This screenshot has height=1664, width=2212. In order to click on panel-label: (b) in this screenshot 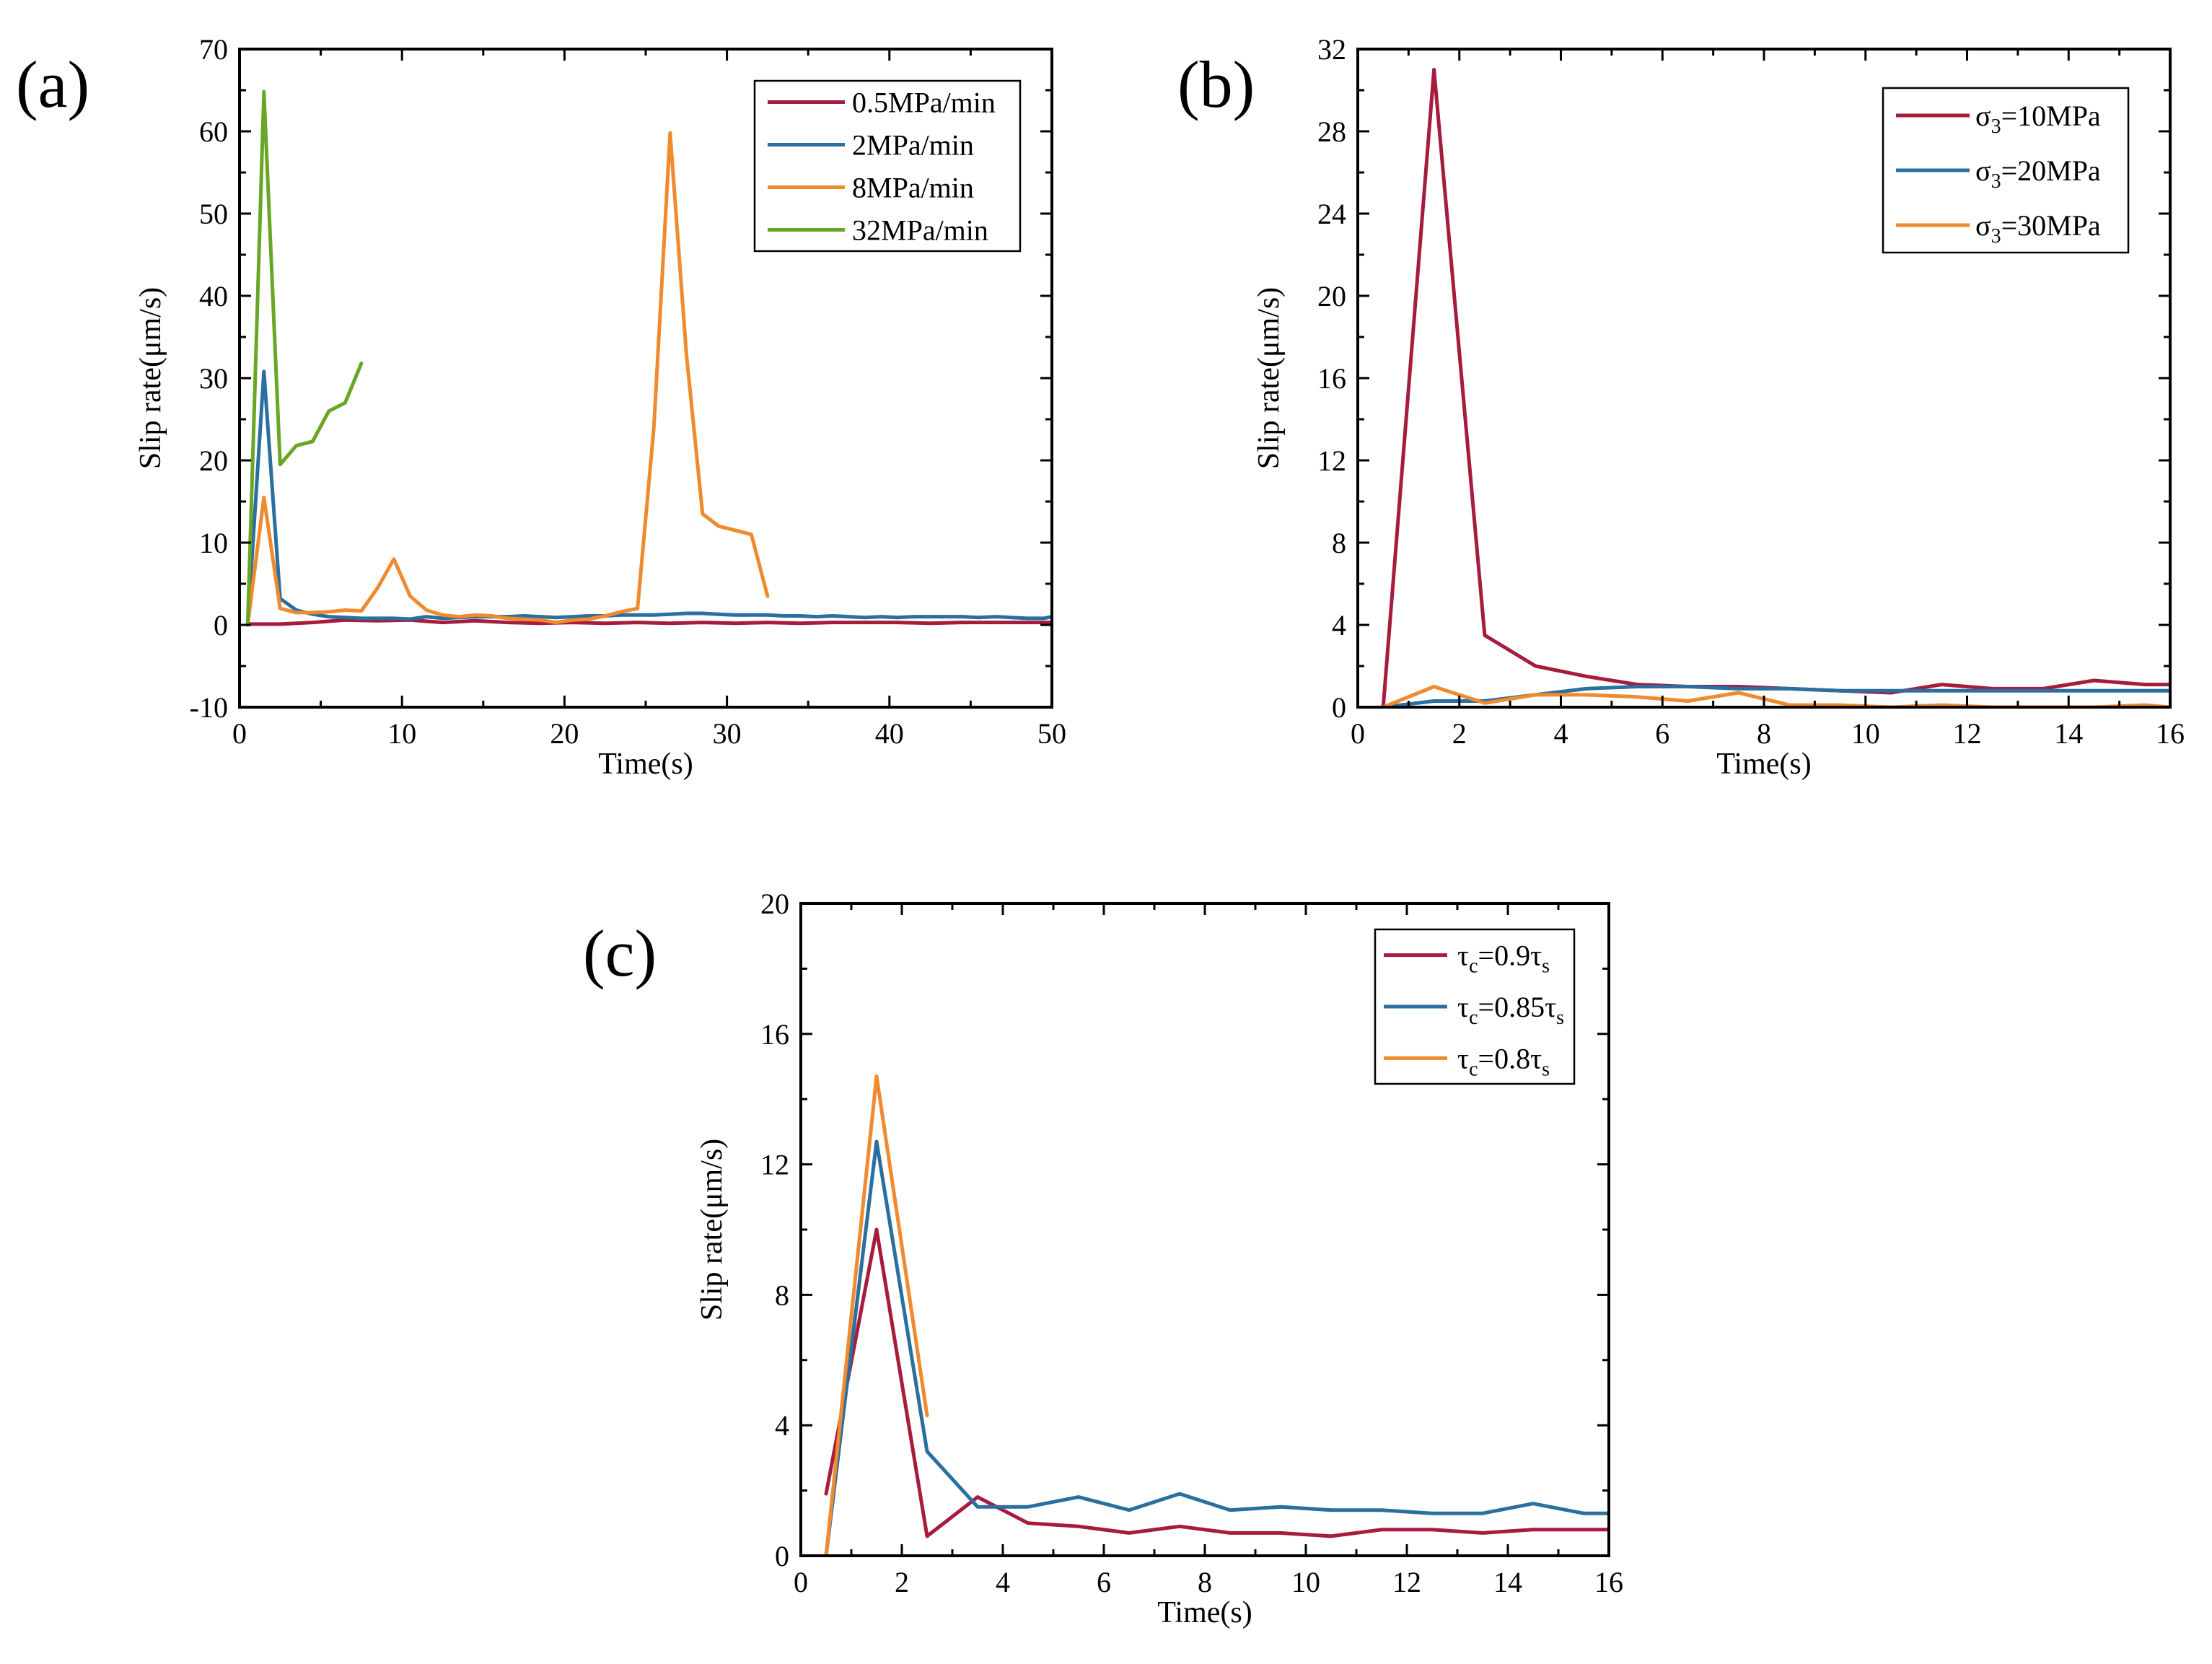, I will do `click(1216, 84)`.